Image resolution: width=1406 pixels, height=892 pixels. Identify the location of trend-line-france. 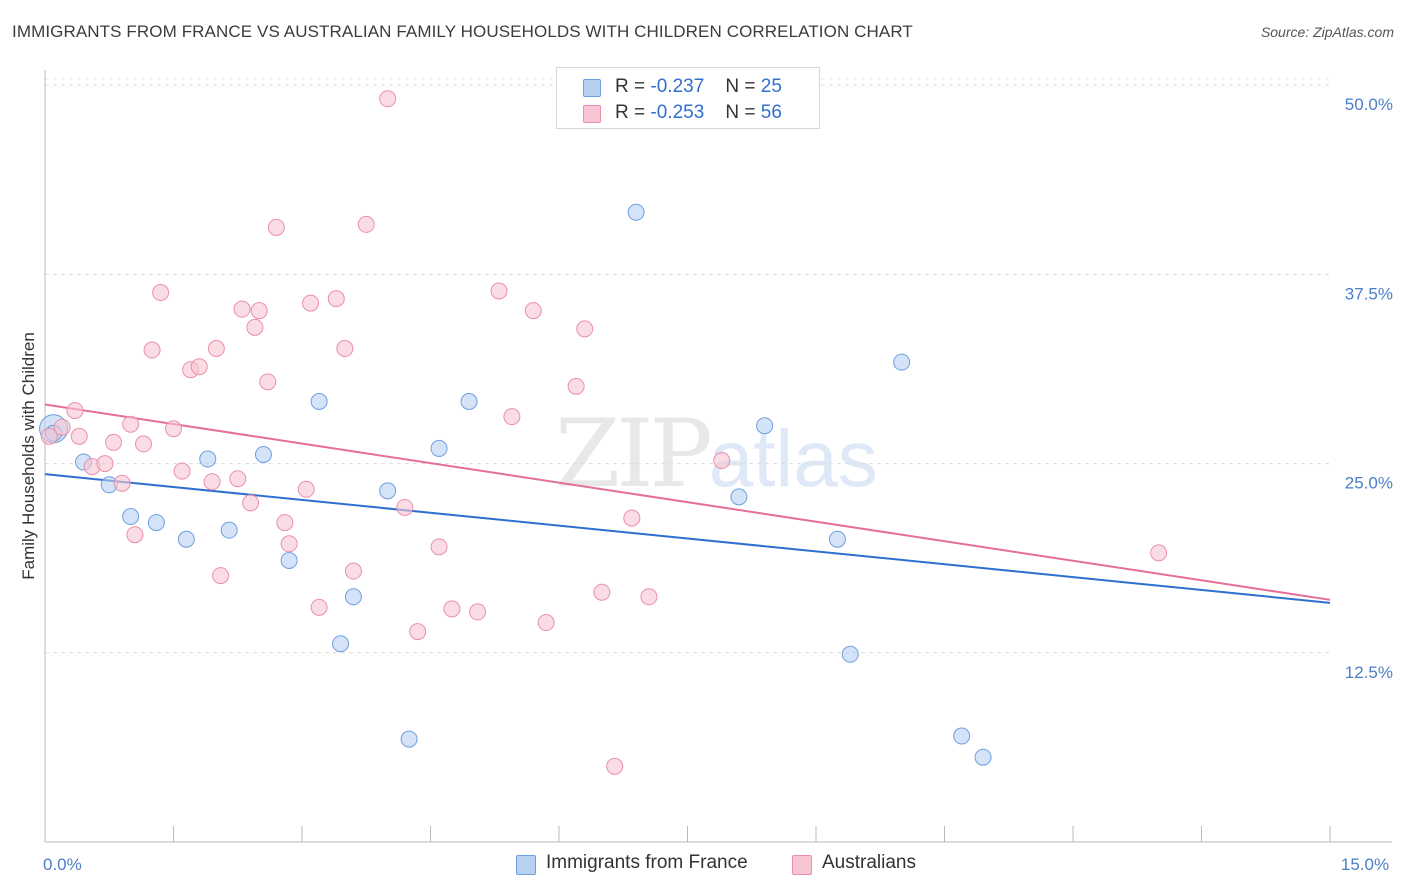
(687, 538).